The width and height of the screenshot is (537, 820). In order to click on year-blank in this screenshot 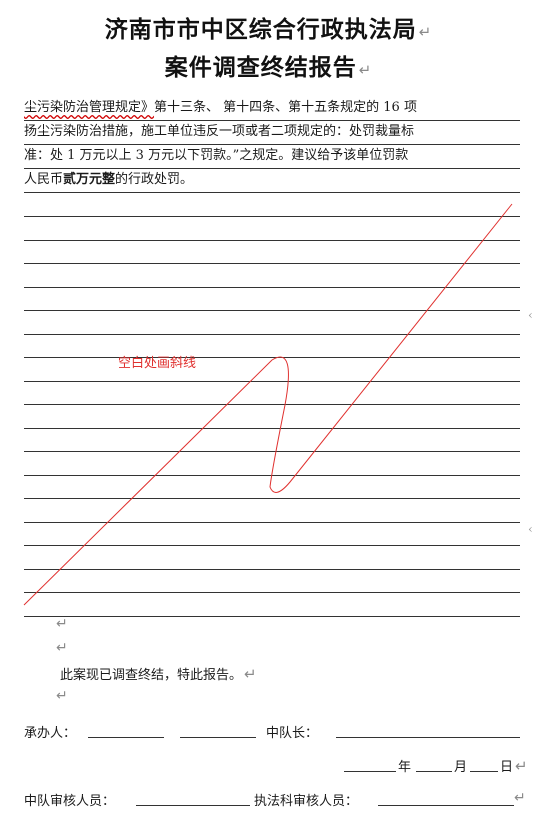, I will do `click(370, 771)`.